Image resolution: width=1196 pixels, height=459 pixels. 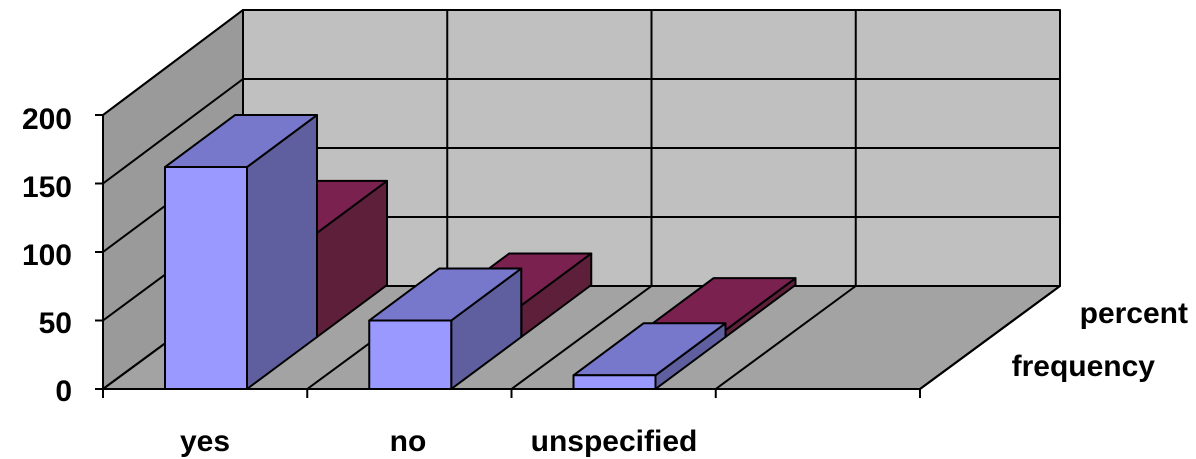 What do you see at coordinates (63, 391) in the screenshot?
I see `y-tick-label: 0` at bounding box center [63, 391].